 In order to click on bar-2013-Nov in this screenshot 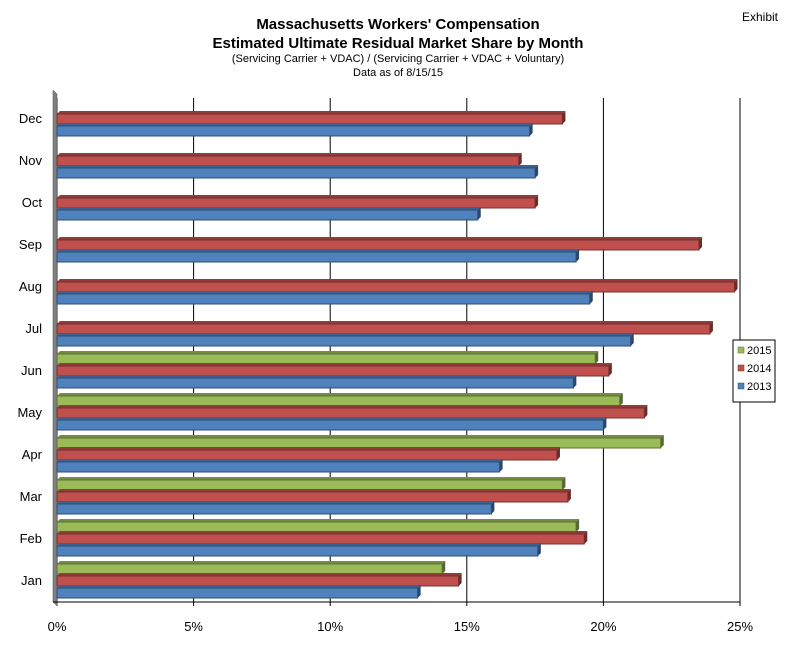, I will do `click(297, 172)`.